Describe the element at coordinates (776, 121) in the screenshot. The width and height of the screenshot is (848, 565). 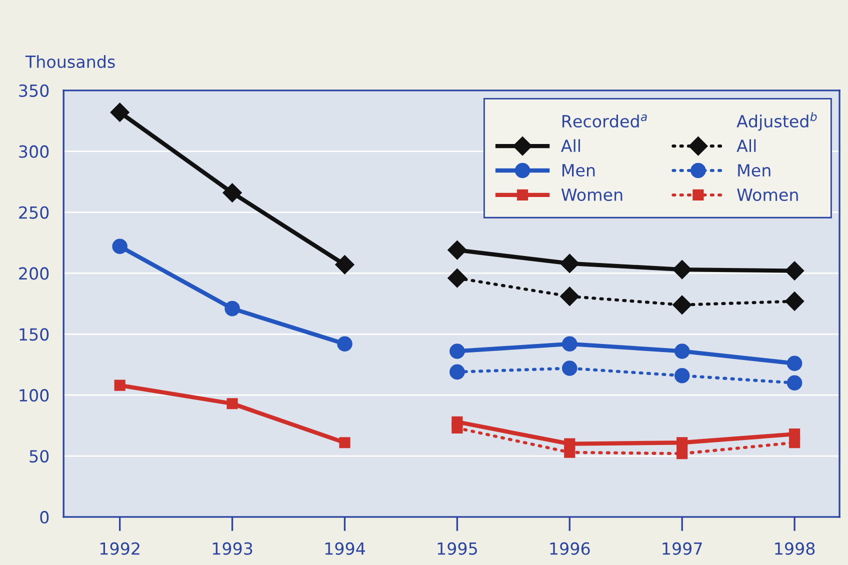
I see `annotation: Adjusted$^{b}$` at that location.